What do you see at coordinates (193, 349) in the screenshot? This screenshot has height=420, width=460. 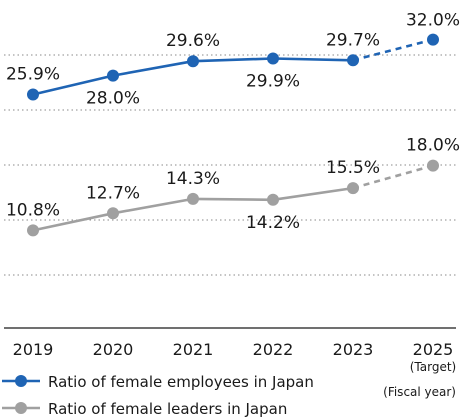 I see `x-tick-label: 2021` at bounding box center [193, 349].